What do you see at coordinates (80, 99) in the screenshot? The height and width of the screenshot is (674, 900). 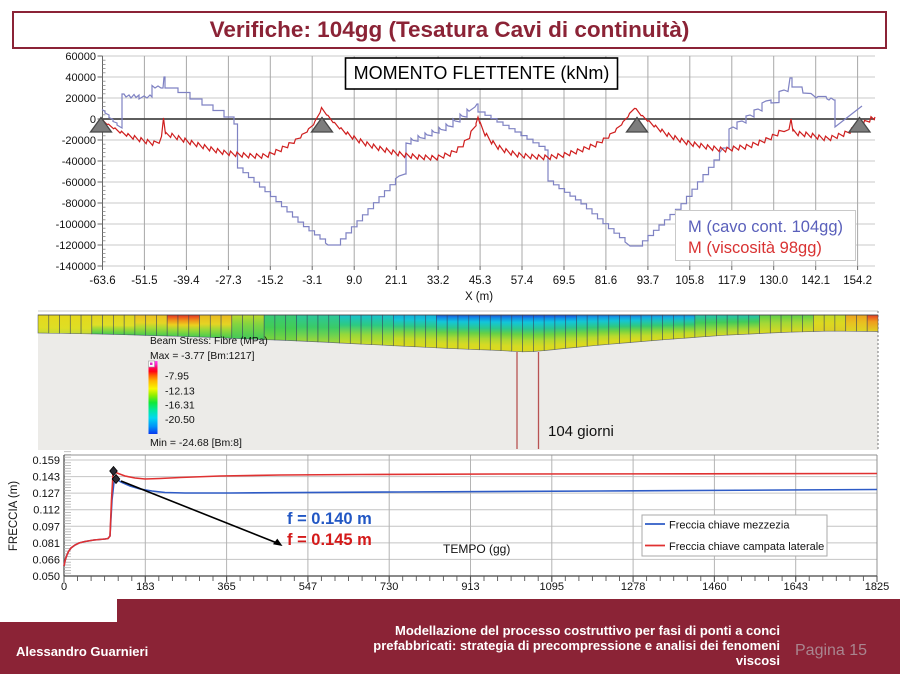 I see `svg-text: 20000` at bounding box center [80, 99].